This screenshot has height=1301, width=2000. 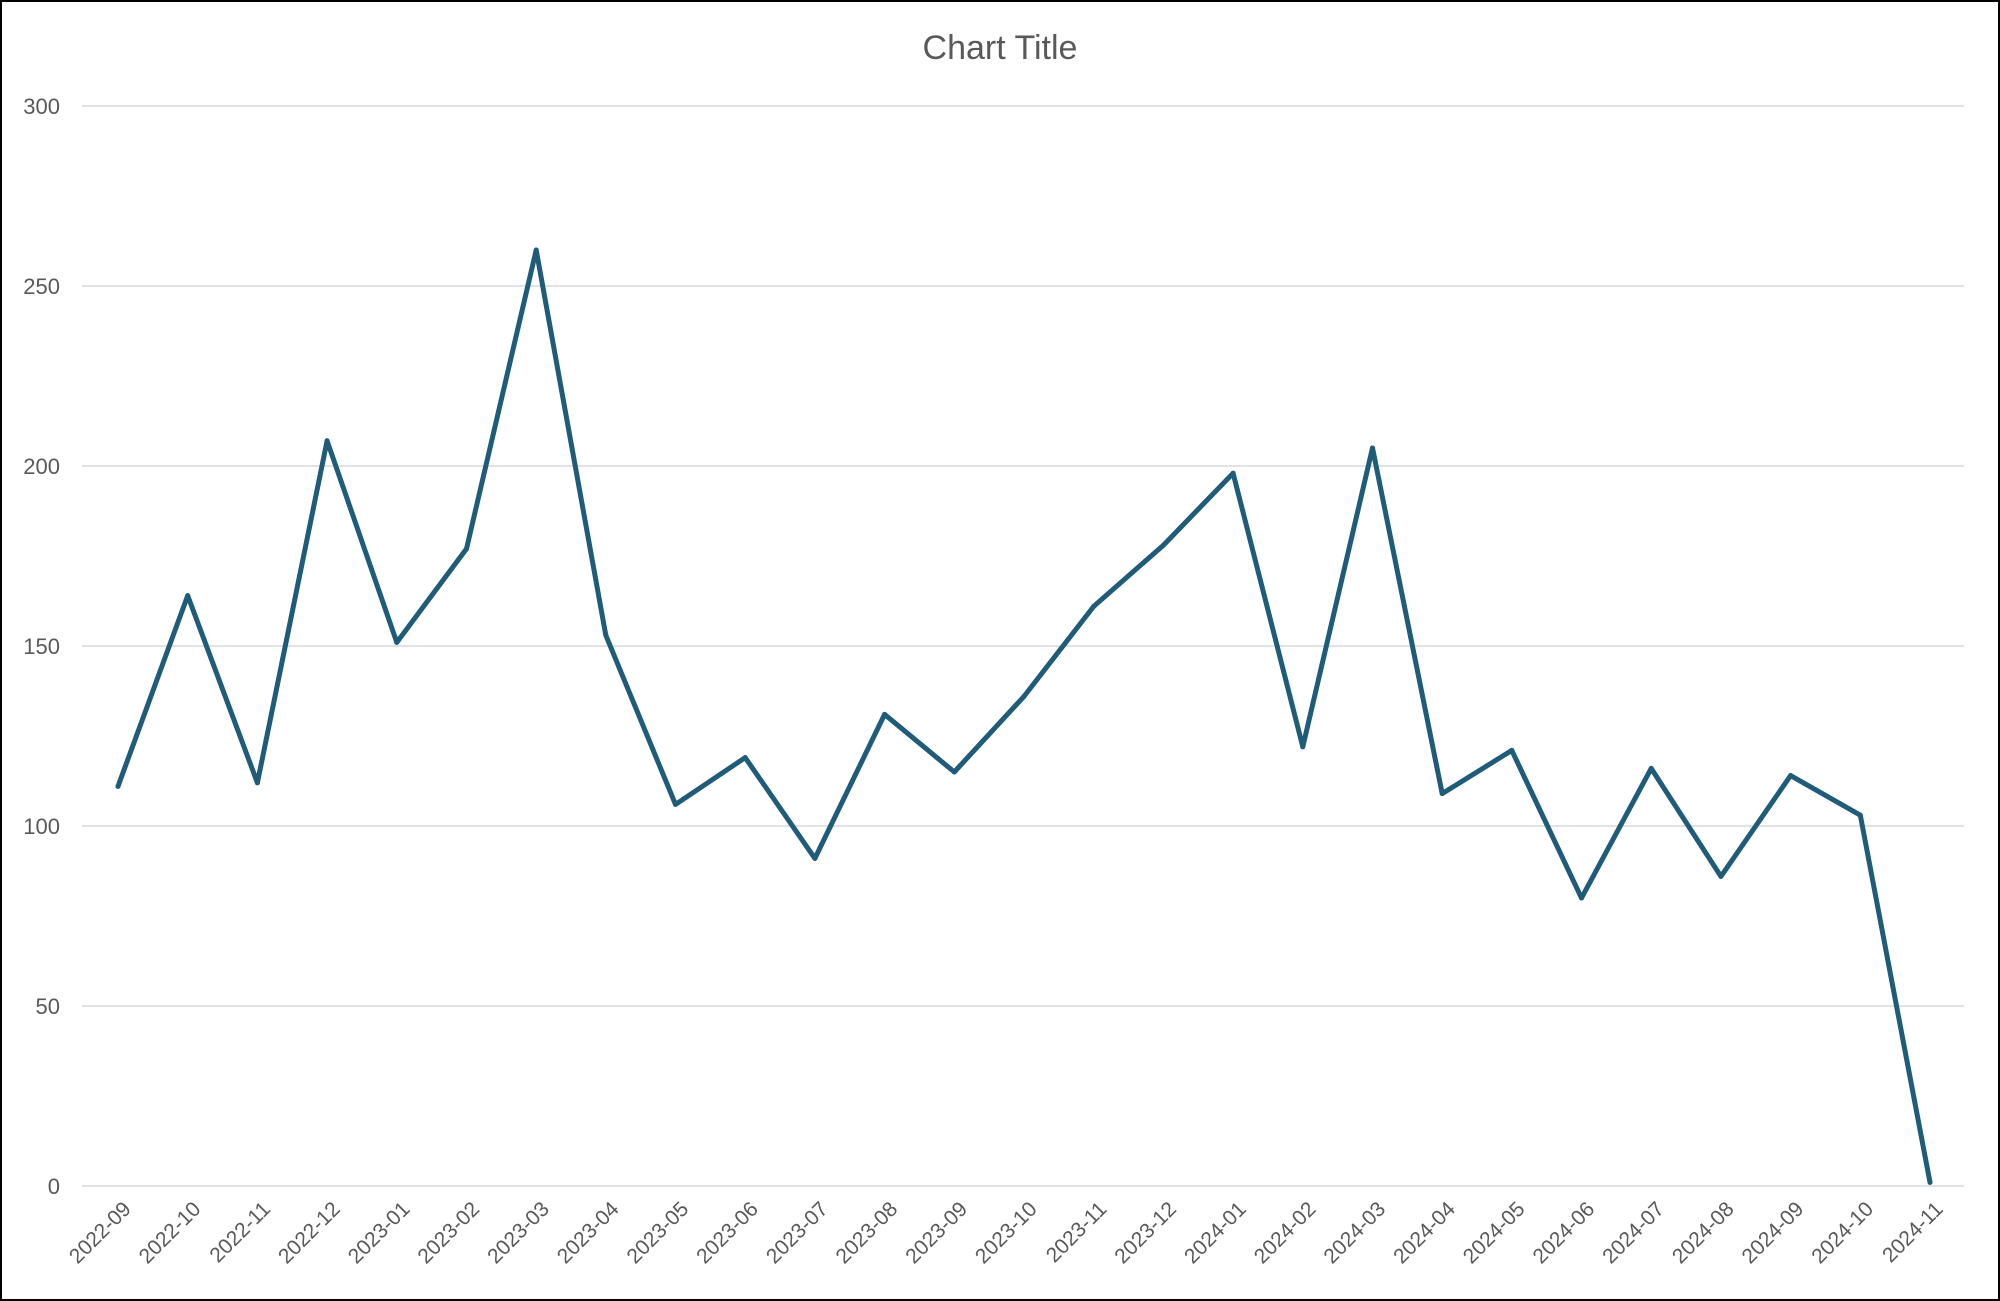 I want to click on x-tick-label: 2022-11, so click(x=240, y=1232).